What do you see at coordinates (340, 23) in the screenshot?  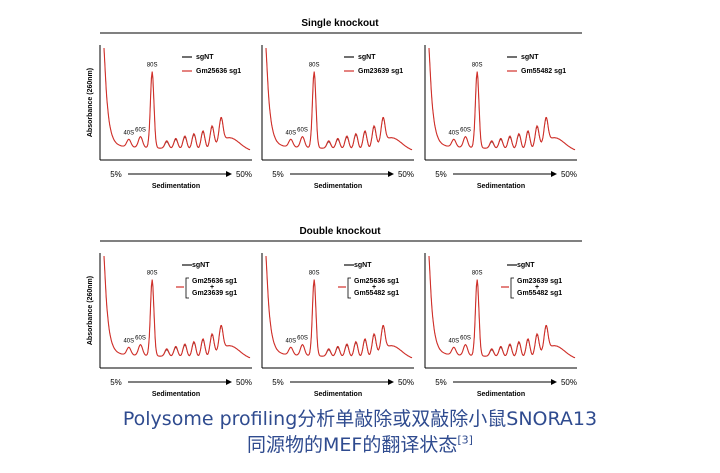 I see `section-title: Single knockout` at bounding box center [340, 23].